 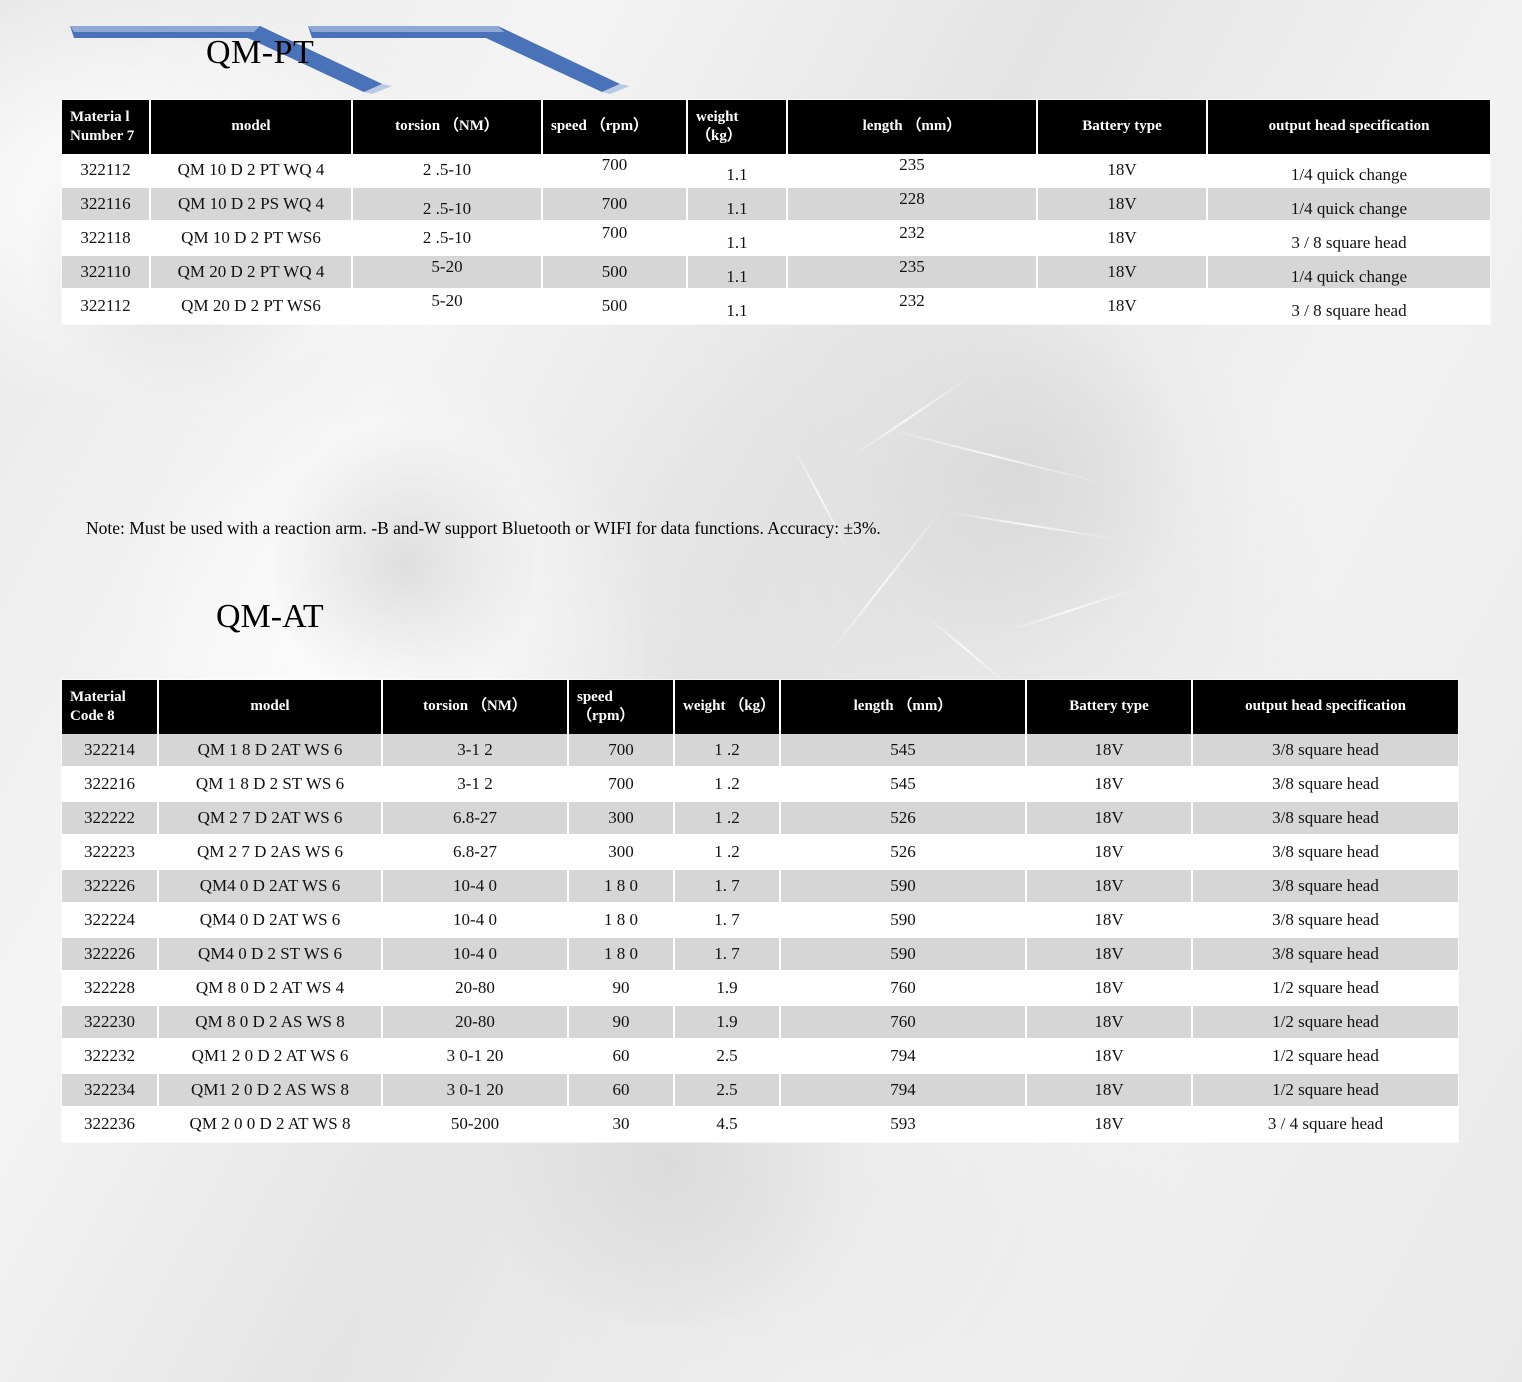 I want to click on column-header-battery-type: Battery type, so click(x=1122, y=127).